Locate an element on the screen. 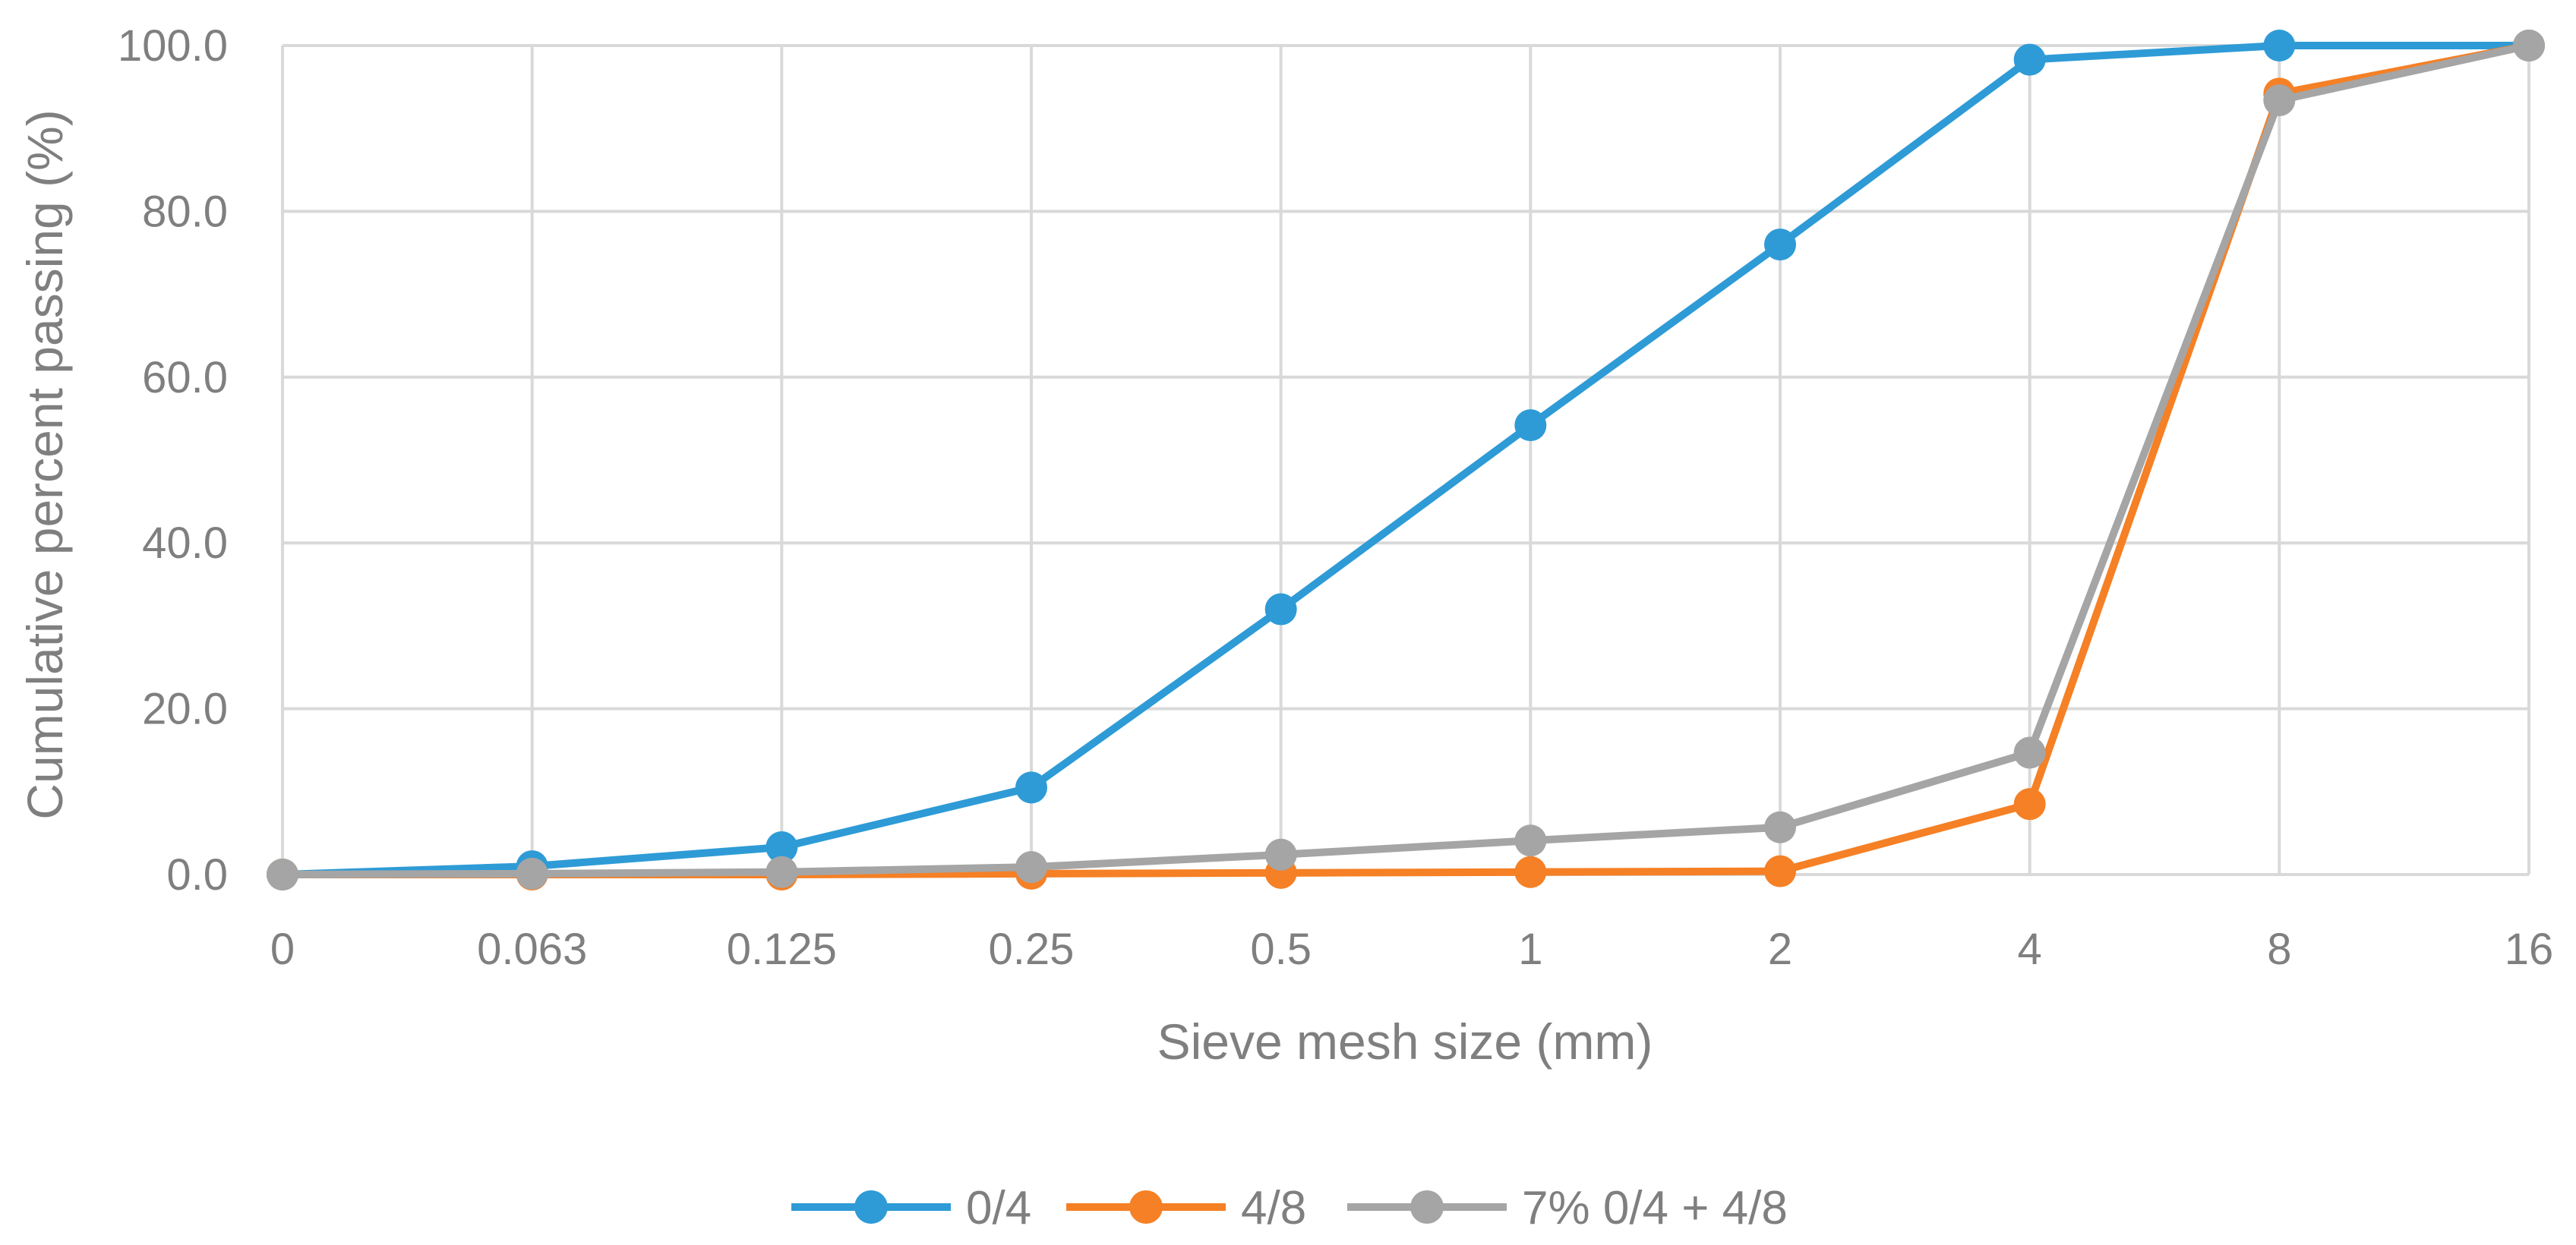 The image size is (2576, 1245). y-tick-label: 40.0 is located at coordinates (185, 543).